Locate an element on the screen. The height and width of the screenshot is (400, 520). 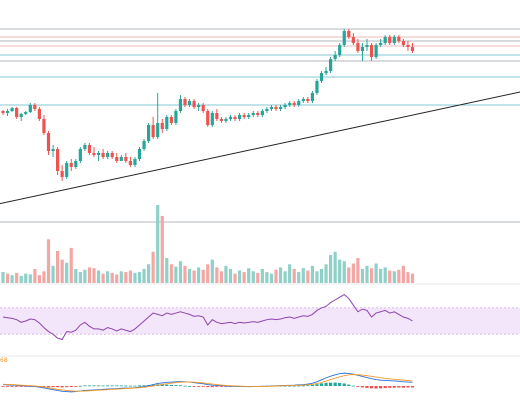
rsi-line is located at coordinates (207, 317).